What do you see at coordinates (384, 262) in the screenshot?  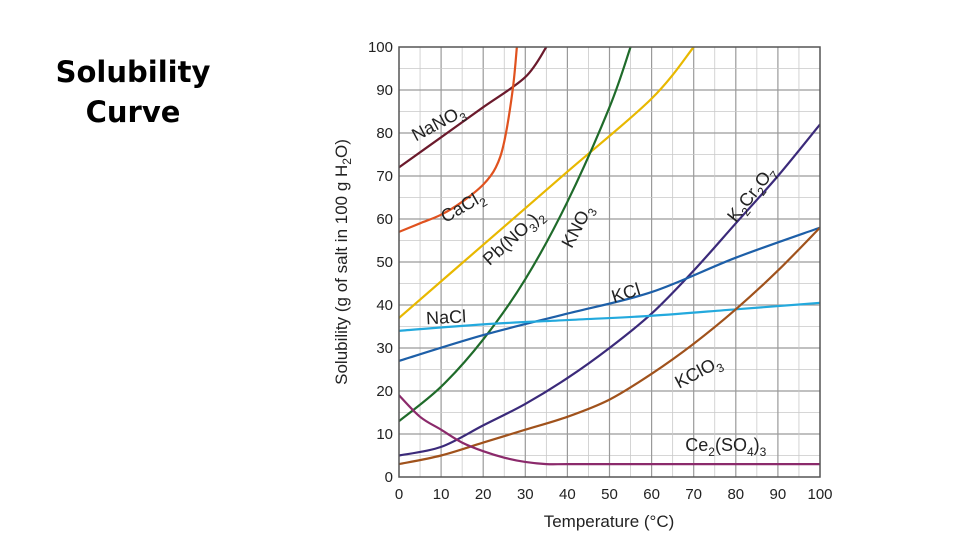 I see `y-tick-label: 50` at bounding box center [384, 262].